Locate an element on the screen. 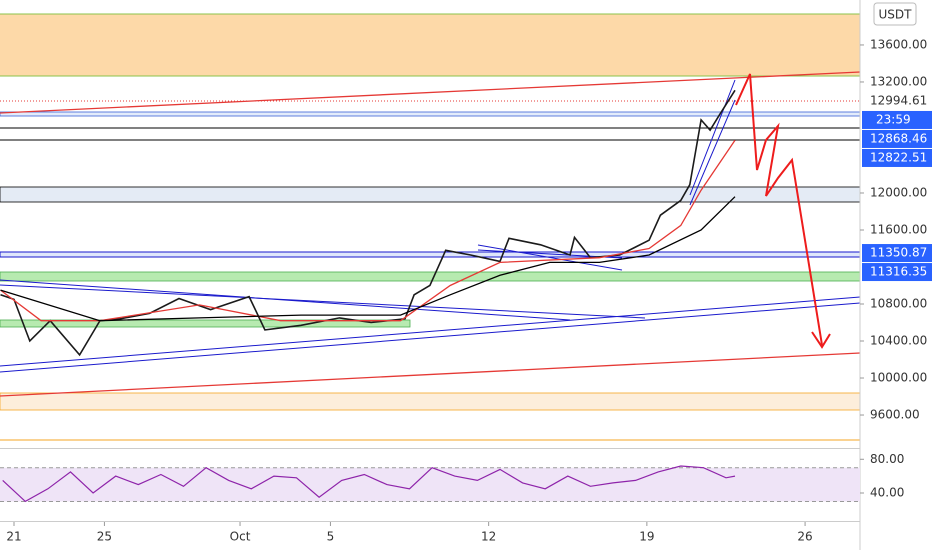  rsi-band is located at coordinates (430, 484).